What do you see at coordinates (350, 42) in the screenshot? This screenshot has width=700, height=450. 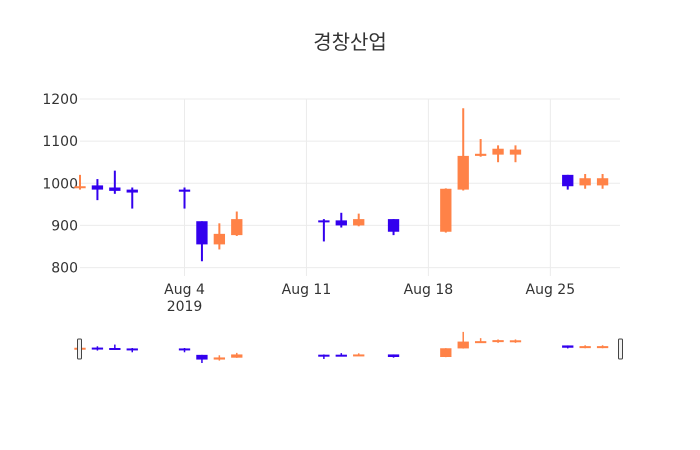 I see `chart-title: 경창산업` at bounding box center [350, 42].